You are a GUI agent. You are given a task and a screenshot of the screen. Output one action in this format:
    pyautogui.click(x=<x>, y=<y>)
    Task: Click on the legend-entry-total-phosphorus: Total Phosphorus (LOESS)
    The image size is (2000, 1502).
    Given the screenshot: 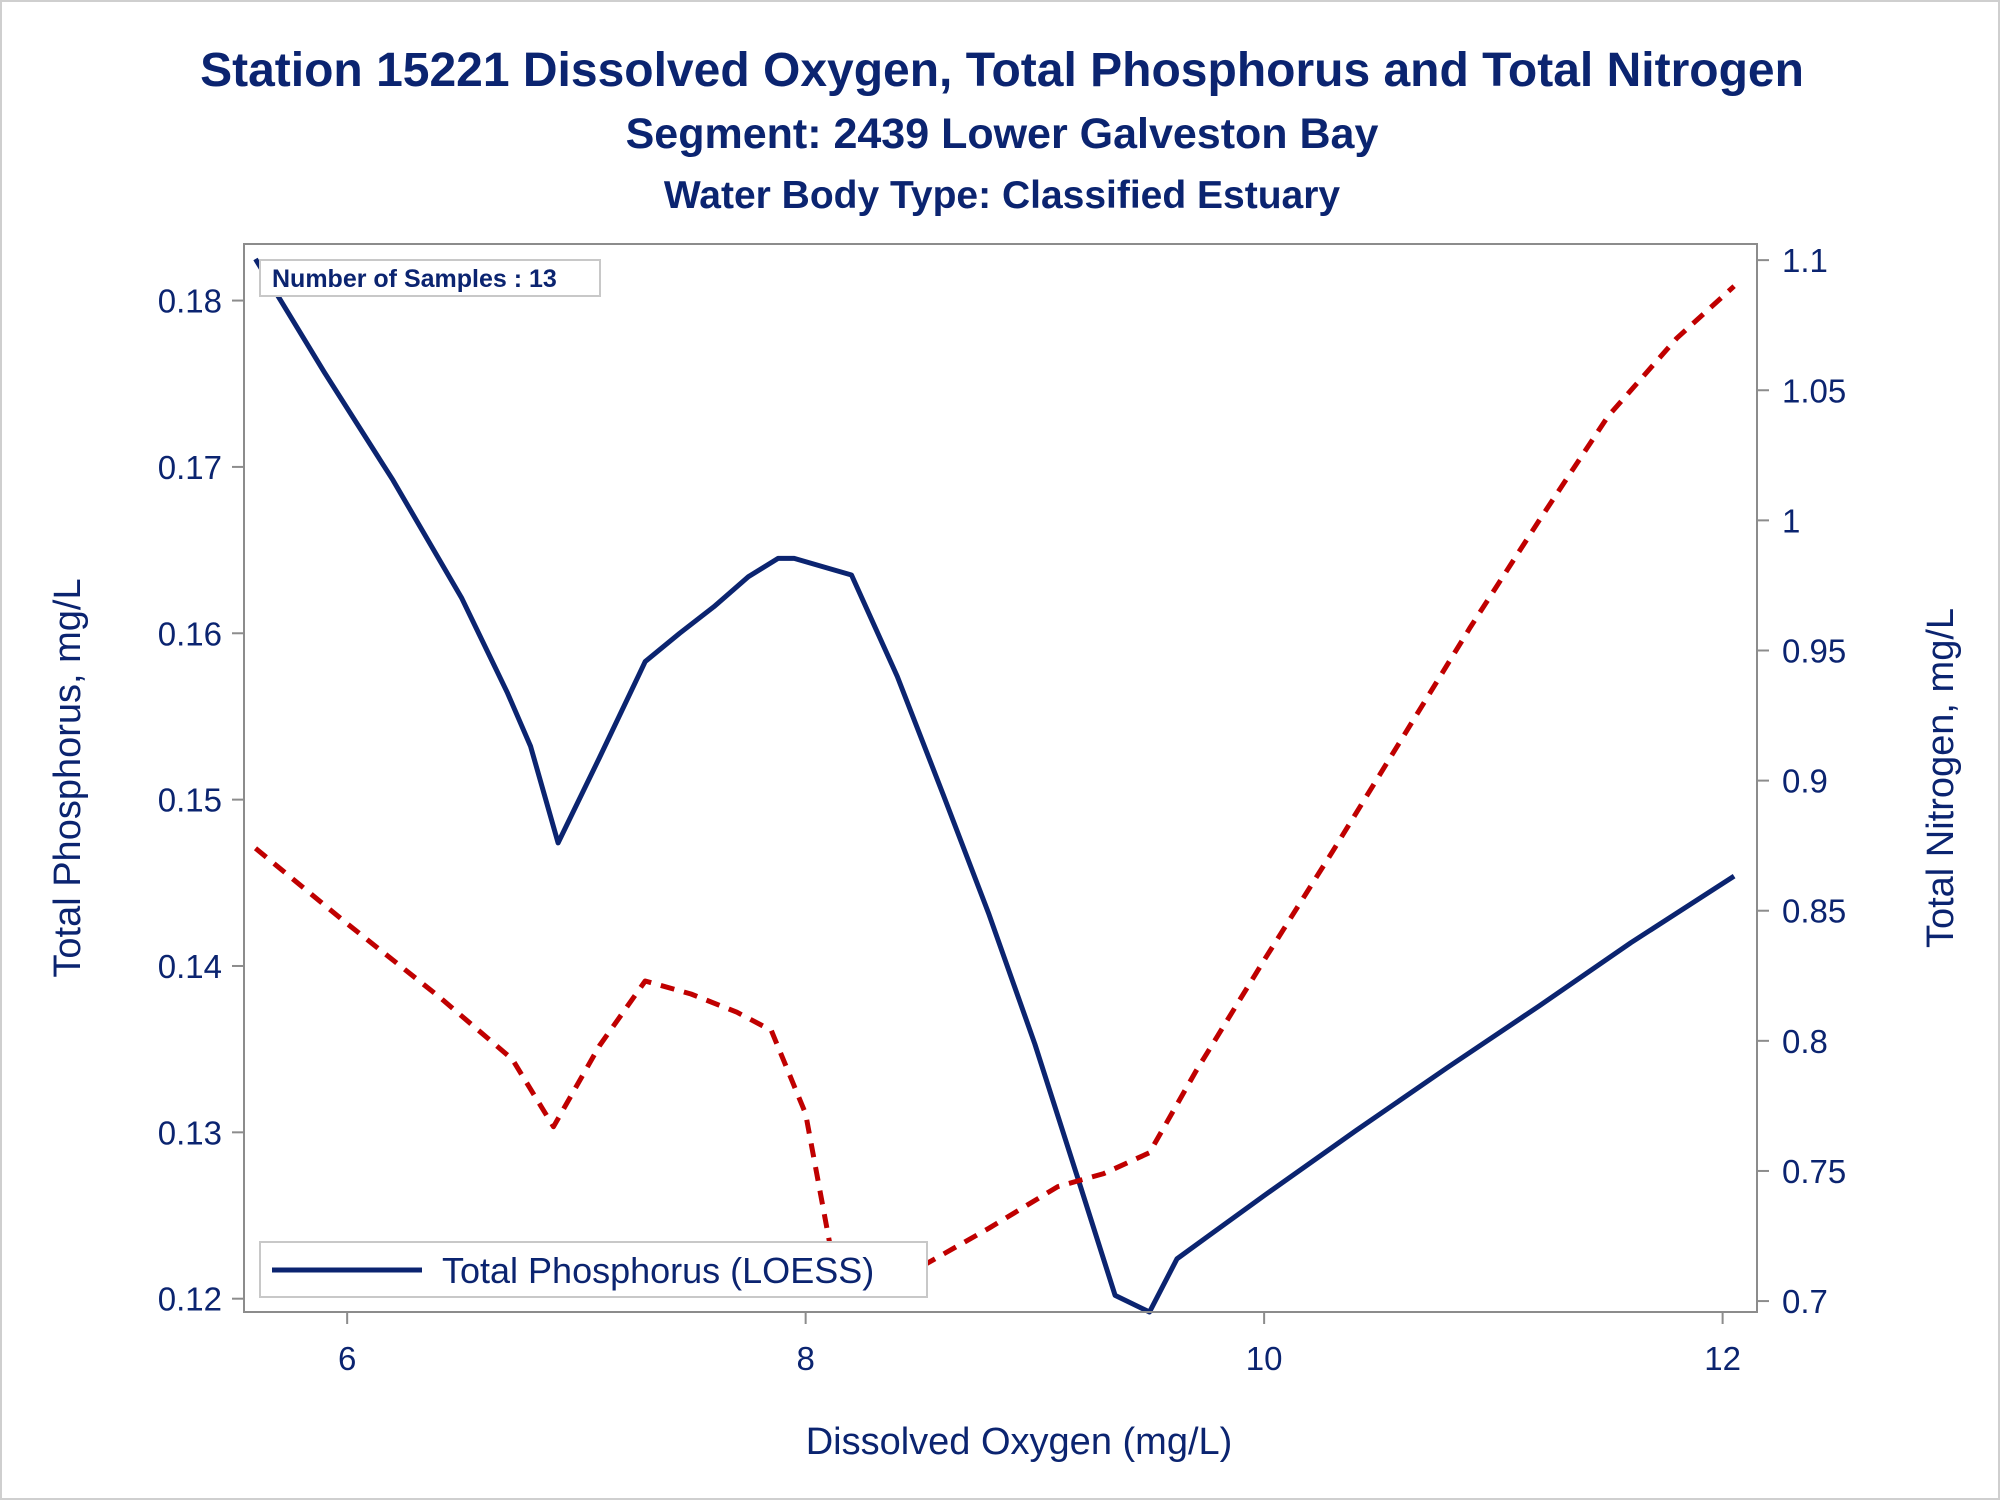 What is the action you would take?
    pyautogui.click(x=658, y=1270)
    